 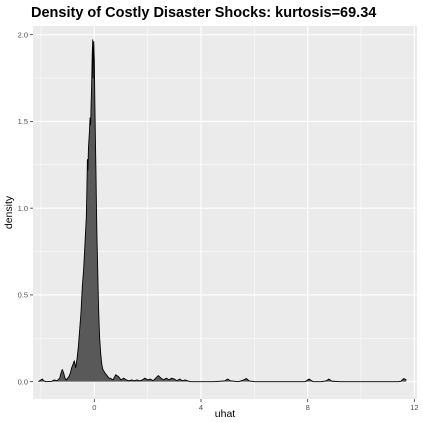 I want to click on y-axis-title: density, so click(x=9, y=212).